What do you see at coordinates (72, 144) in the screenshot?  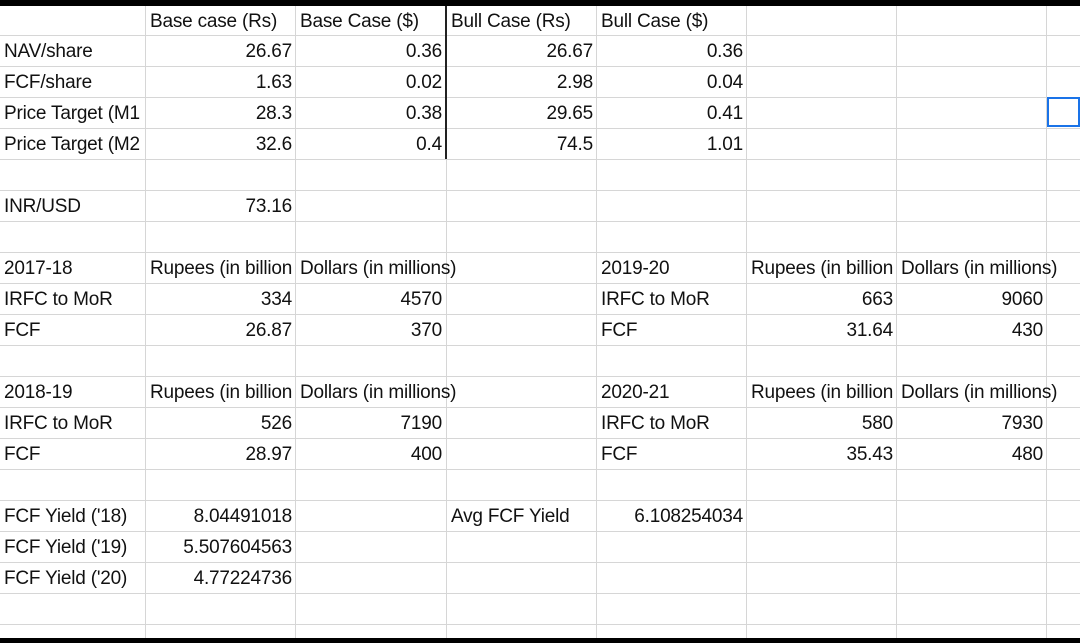 I see `row-label-price-target-m2: Price Target (M2` at bounding box center [72, 144].